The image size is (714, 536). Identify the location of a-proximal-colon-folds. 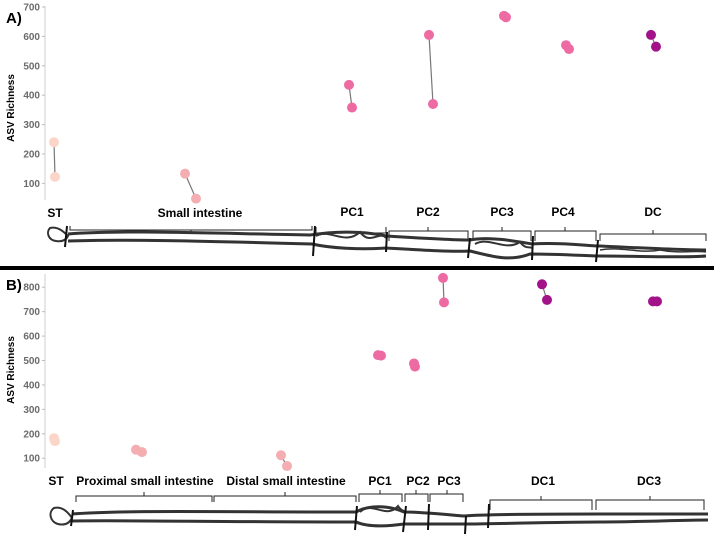
(351, 234).